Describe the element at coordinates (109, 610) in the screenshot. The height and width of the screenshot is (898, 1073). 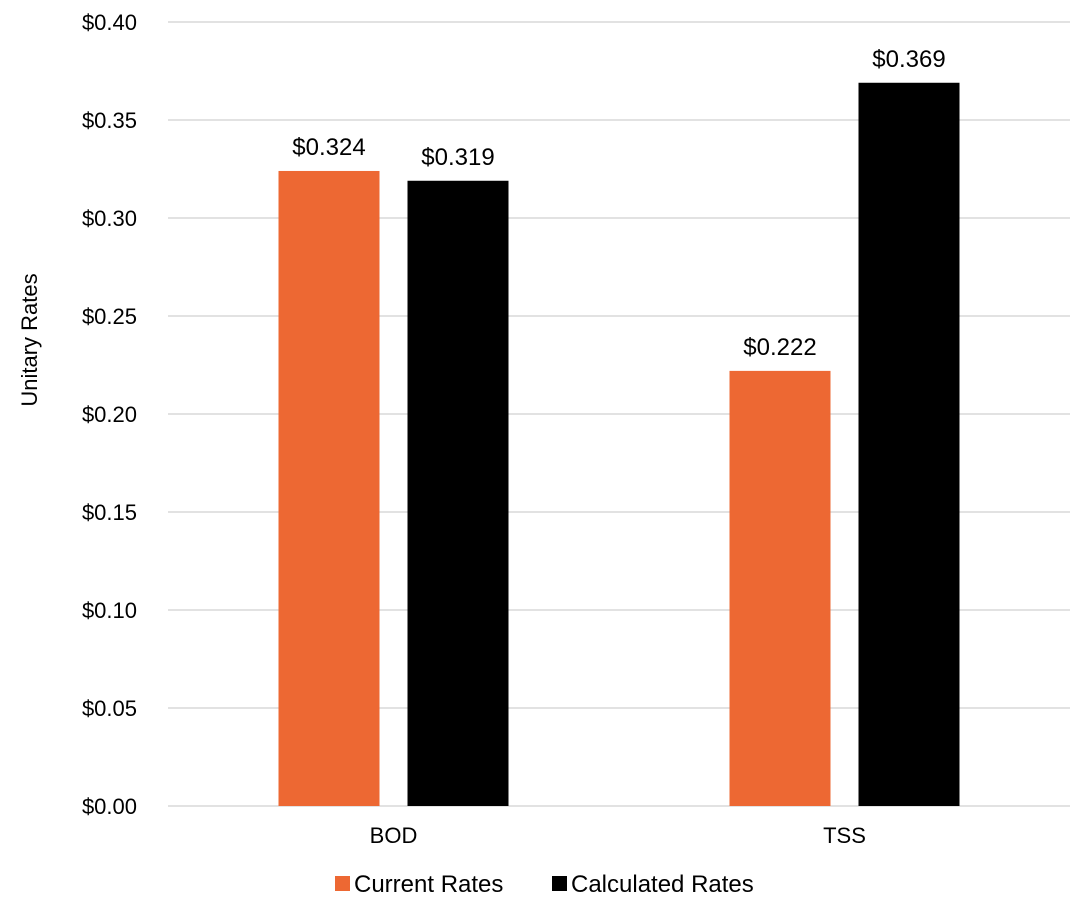
I see `y-tick-label: $0.10` at that location.